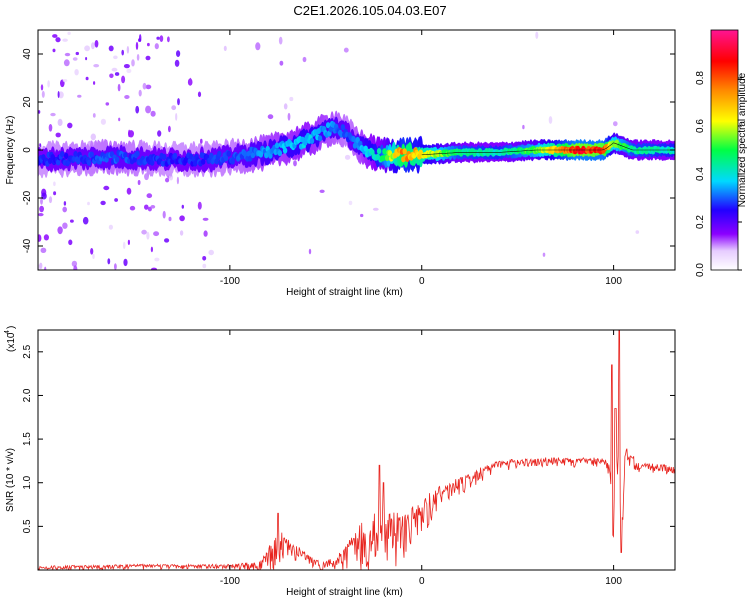  What do you see at coordinates (369, 10) in the screenshot?
I see `figure-title: C2E1.2026.105.04.03.E07` at bounding box center [369, 10].